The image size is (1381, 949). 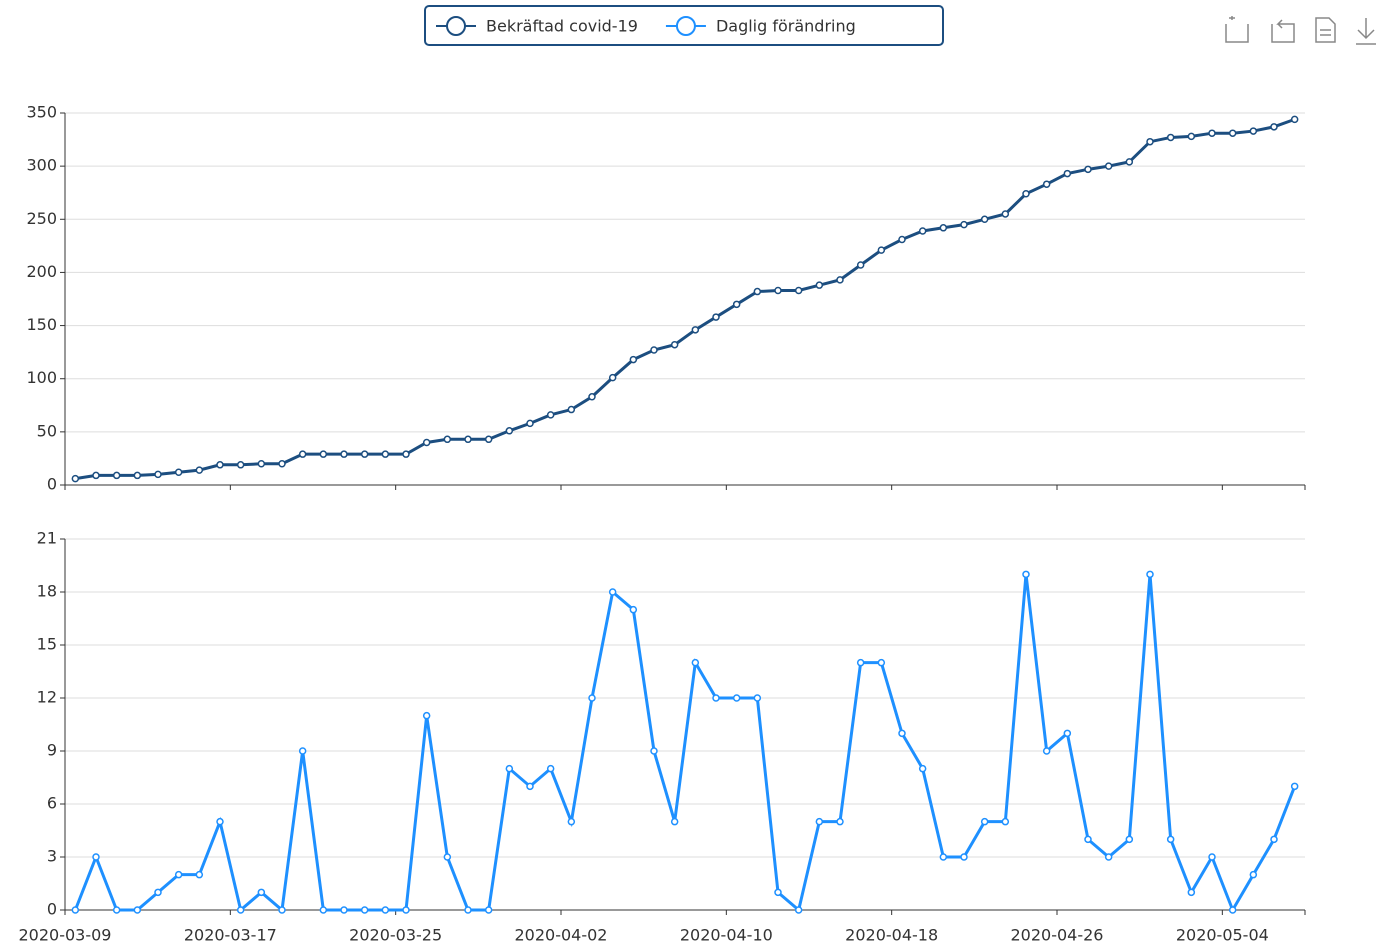 What do you see at coordinates (1057, 935) in the screenshot?
I see `x-tick-label: 2020-04-26` at bounding box center [1057, 935].